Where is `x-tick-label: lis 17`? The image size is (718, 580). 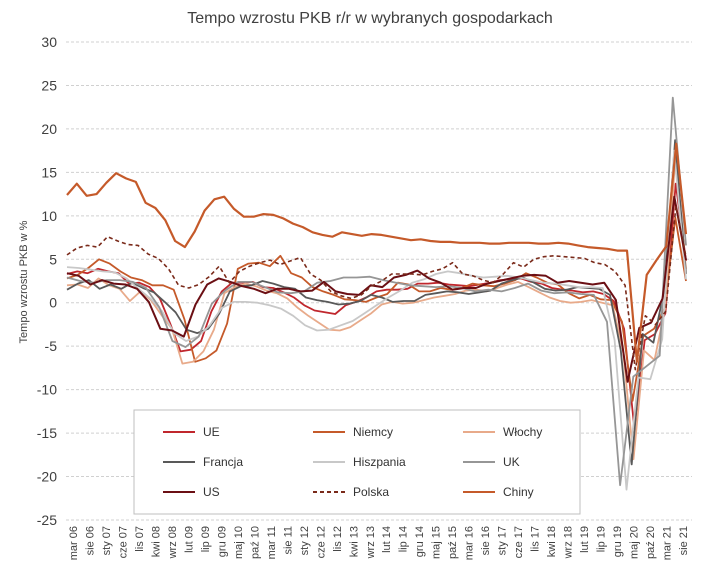
x-tick-label: lis 17 is located at coordinates (536, 539).